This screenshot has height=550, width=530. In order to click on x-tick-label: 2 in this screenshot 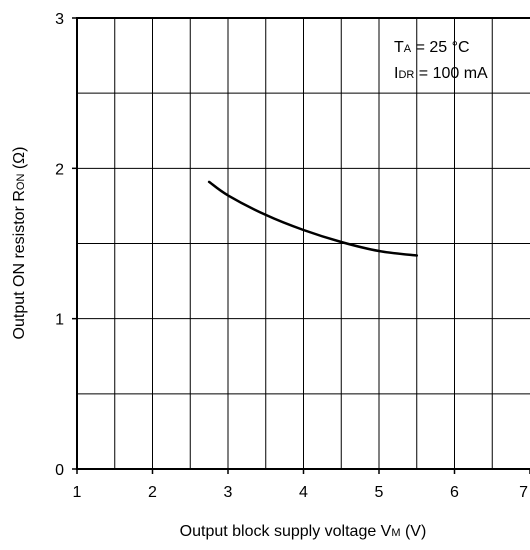, I will do `click(152, 492)`.